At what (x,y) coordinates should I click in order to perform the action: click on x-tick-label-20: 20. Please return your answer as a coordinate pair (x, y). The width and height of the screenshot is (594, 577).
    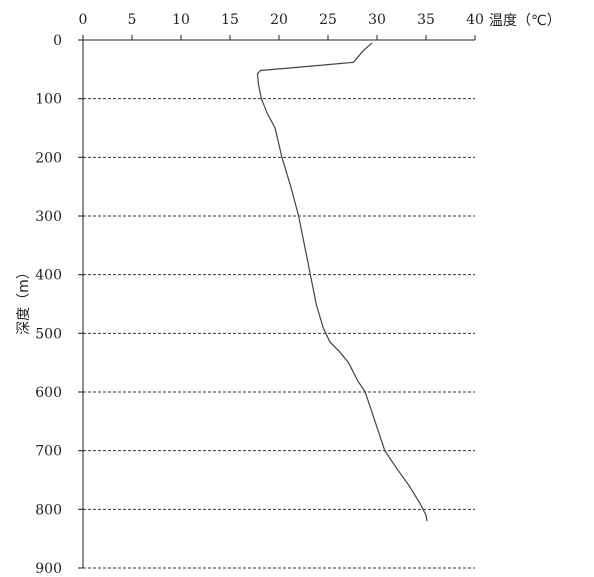
    Looking at the image, I should click on (279, 20).